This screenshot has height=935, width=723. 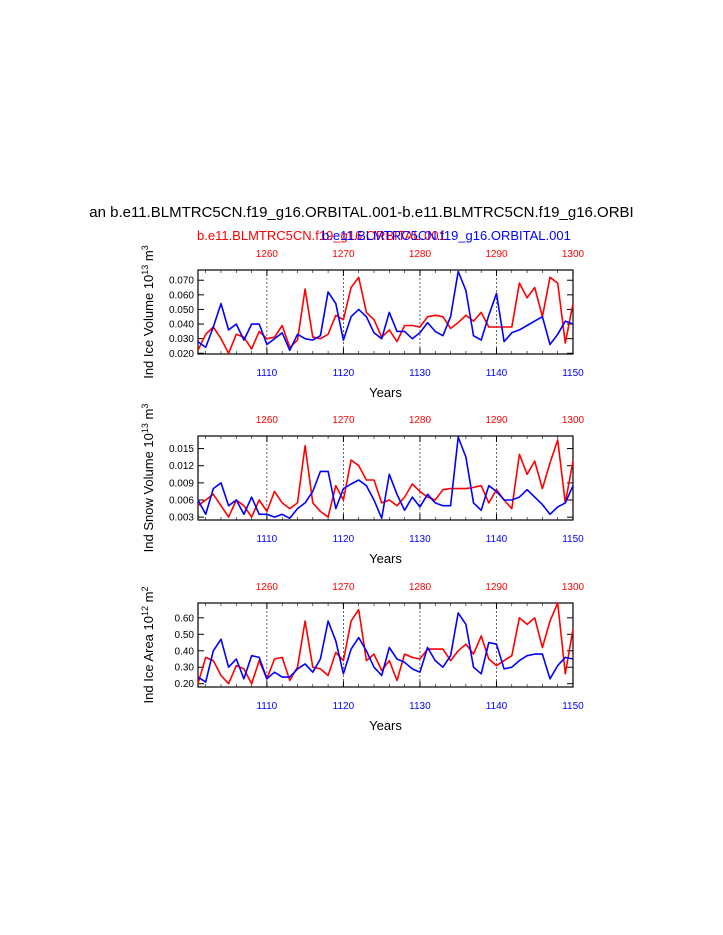 What do you see at coordinates (148, 478) in the screenshot?
I see `y-axis-label: Ind Snow Volume 1013 m3` at bounding box center [148, 478].